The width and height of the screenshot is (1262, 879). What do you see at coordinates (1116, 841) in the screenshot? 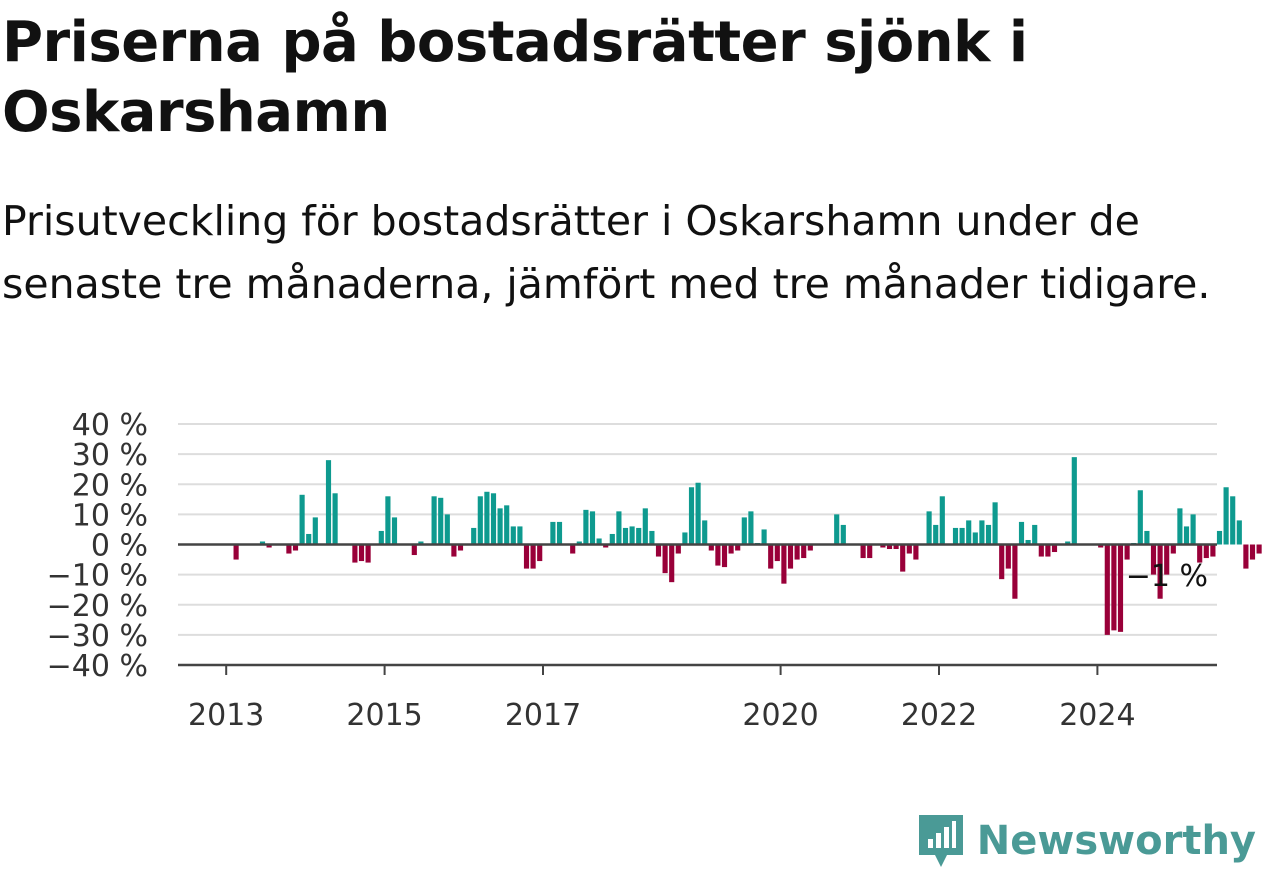
I see `brand-name: Newsworthy` at bounding box center [1116, 841].